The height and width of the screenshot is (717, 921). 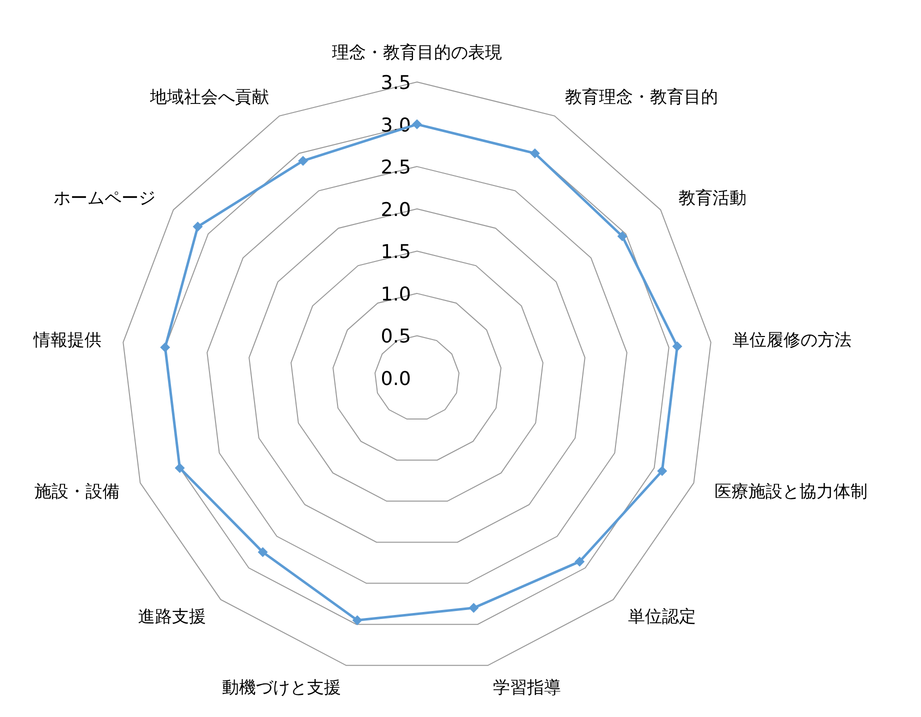 What do you see at coordinates (792, 340) in the screenshot?
I see `spoke-label: 単位履修の方法` at bounding box center [792, 340].